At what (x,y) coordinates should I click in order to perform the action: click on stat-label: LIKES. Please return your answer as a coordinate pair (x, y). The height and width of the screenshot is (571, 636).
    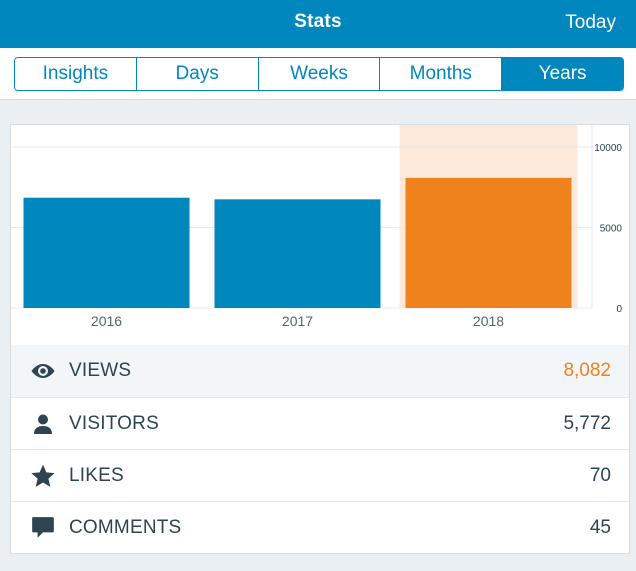
    Looking at the image, I should click on (96, 475).